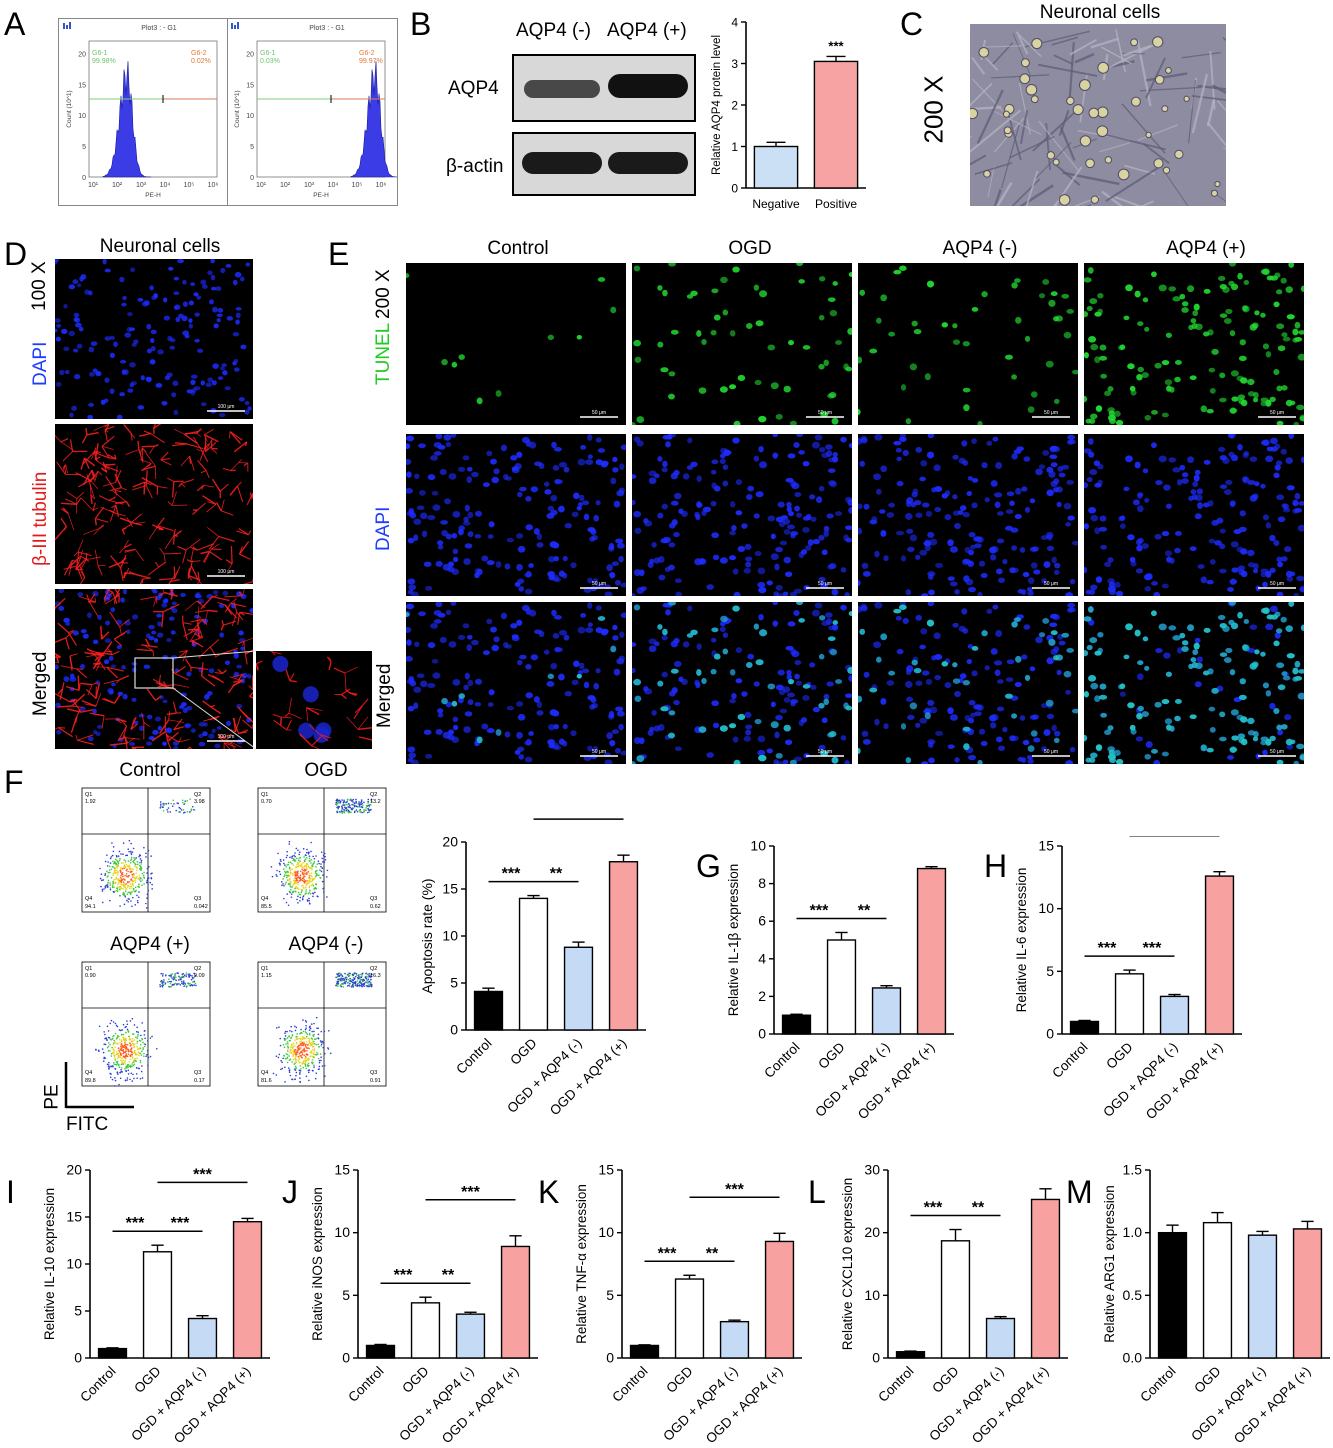  What do you see at coordinates (88, 795) in the screenshot?
I see `quadrant-label: Q1` at bounding box center [88, 795].